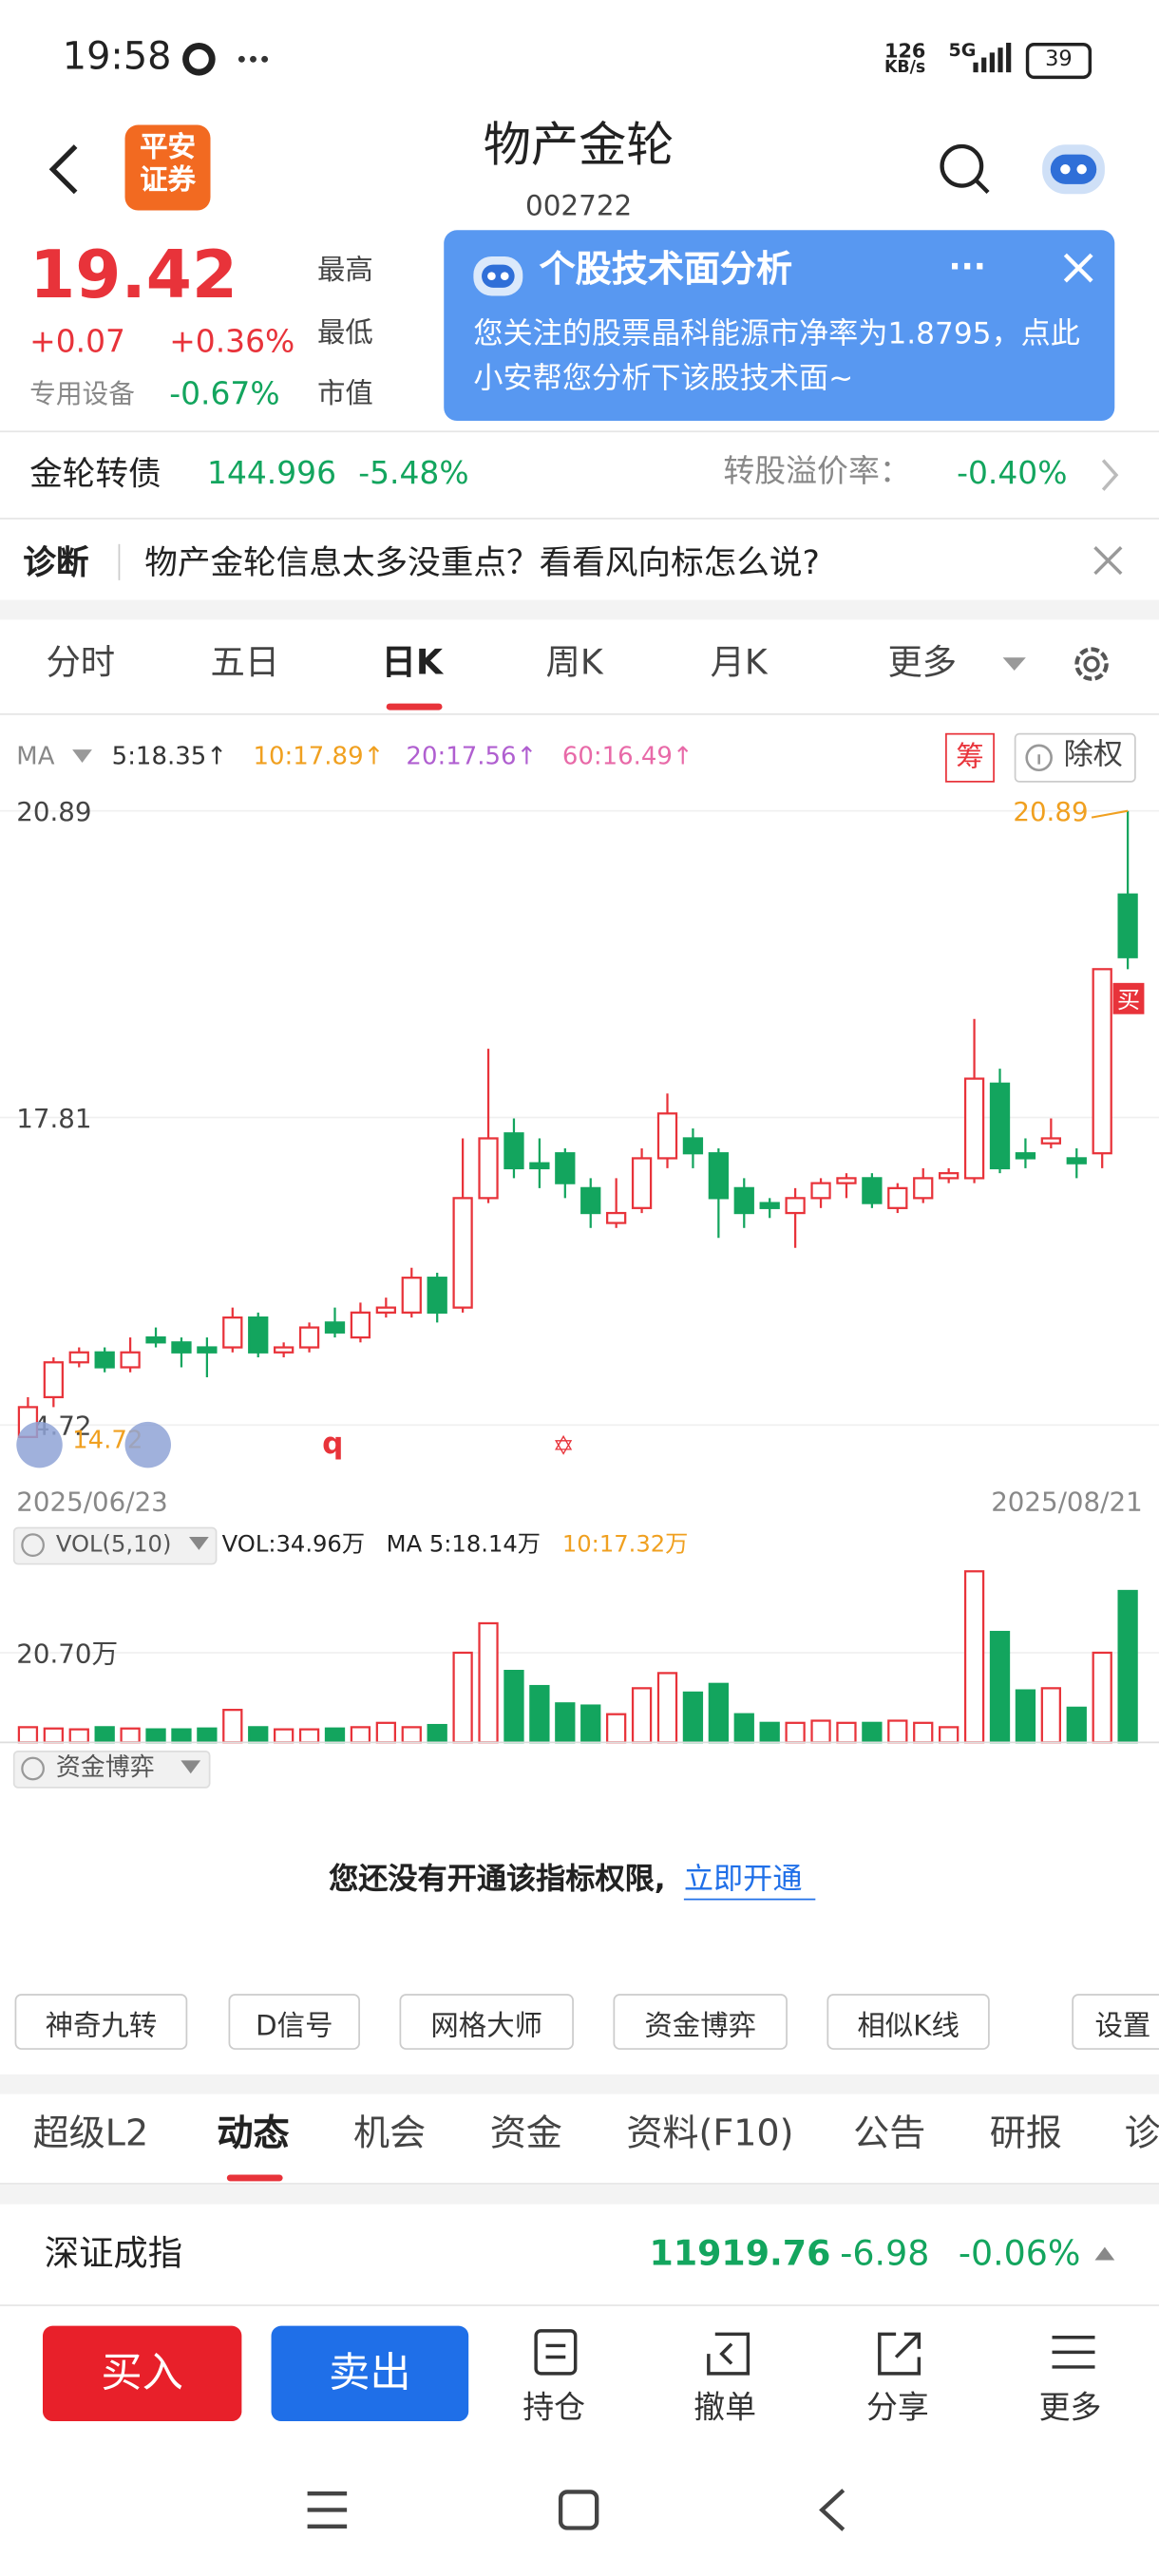  What do you see at coordinates (232, 341) in the screenshot?
I see `price-change-pct: +0.36%` at bounding box center [232, 341].